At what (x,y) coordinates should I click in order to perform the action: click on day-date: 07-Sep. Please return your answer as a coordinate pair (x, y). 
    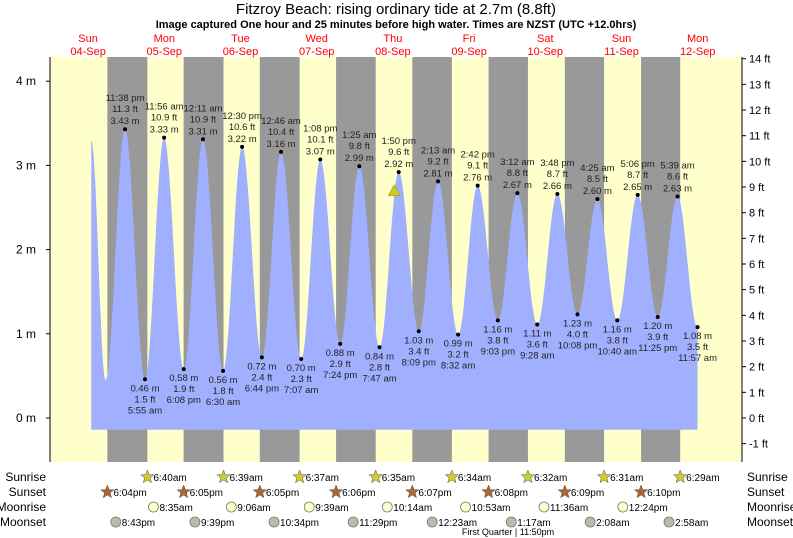
    Looking at the image, I should click on (316, 52).